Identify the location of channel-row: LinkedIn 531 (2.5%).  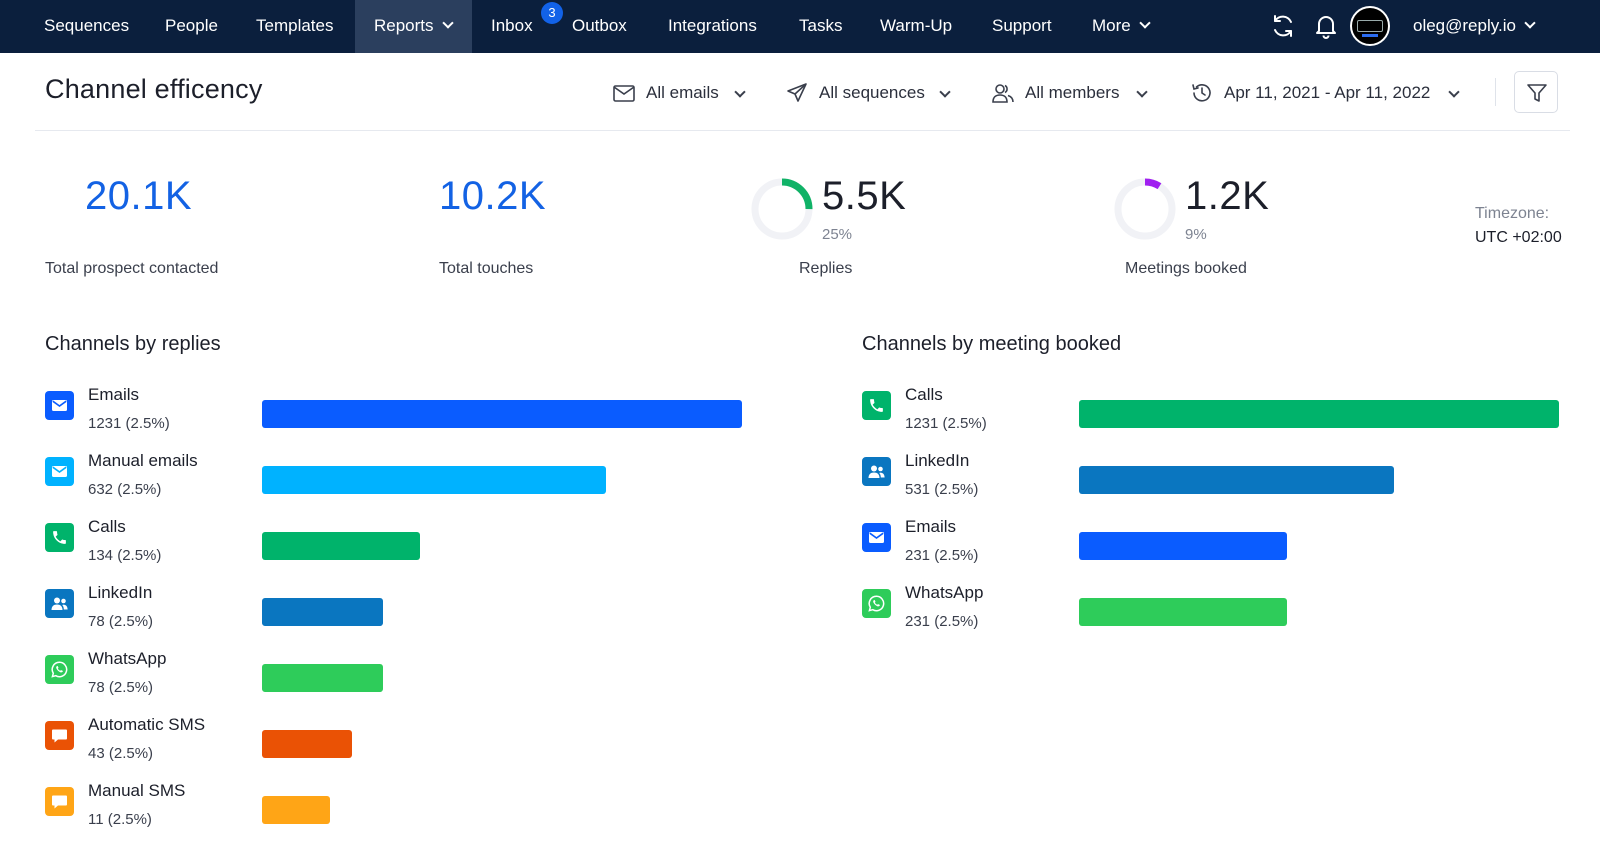
(1210, 482).